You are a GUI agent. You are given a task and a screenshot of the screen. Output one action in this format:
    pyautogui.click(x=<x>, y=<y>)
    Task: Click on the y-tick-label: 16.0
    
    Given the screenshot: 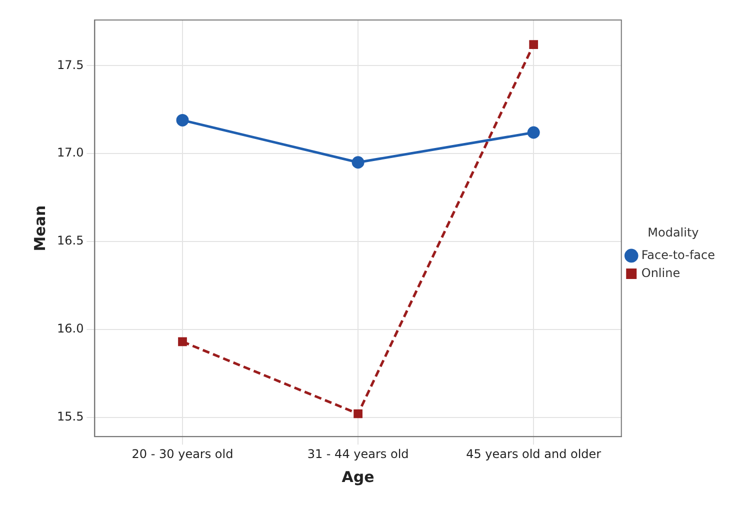 What is the action you would take?
    pyautogui.click(x=70, y=329)
    